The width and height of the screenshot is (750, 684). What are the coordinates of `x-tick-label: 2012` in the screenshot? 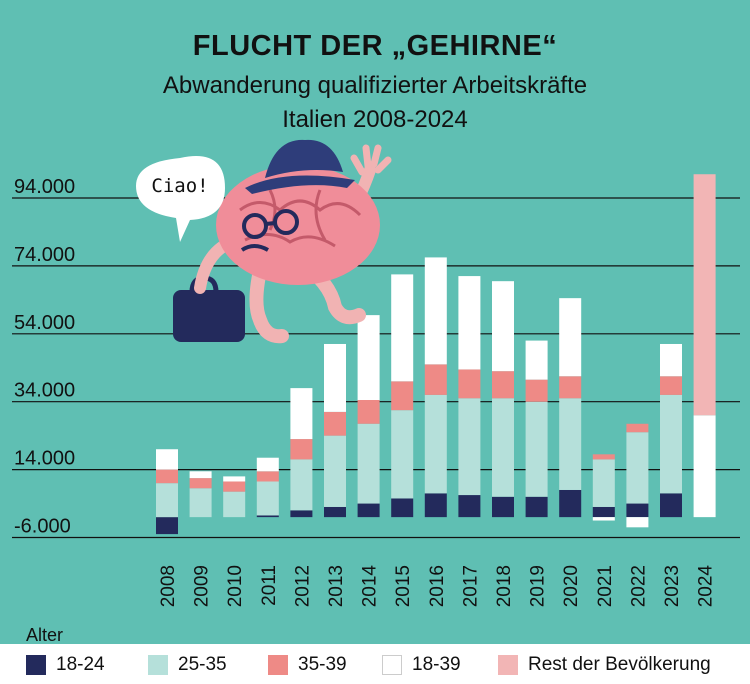 It's located at (302, 586).